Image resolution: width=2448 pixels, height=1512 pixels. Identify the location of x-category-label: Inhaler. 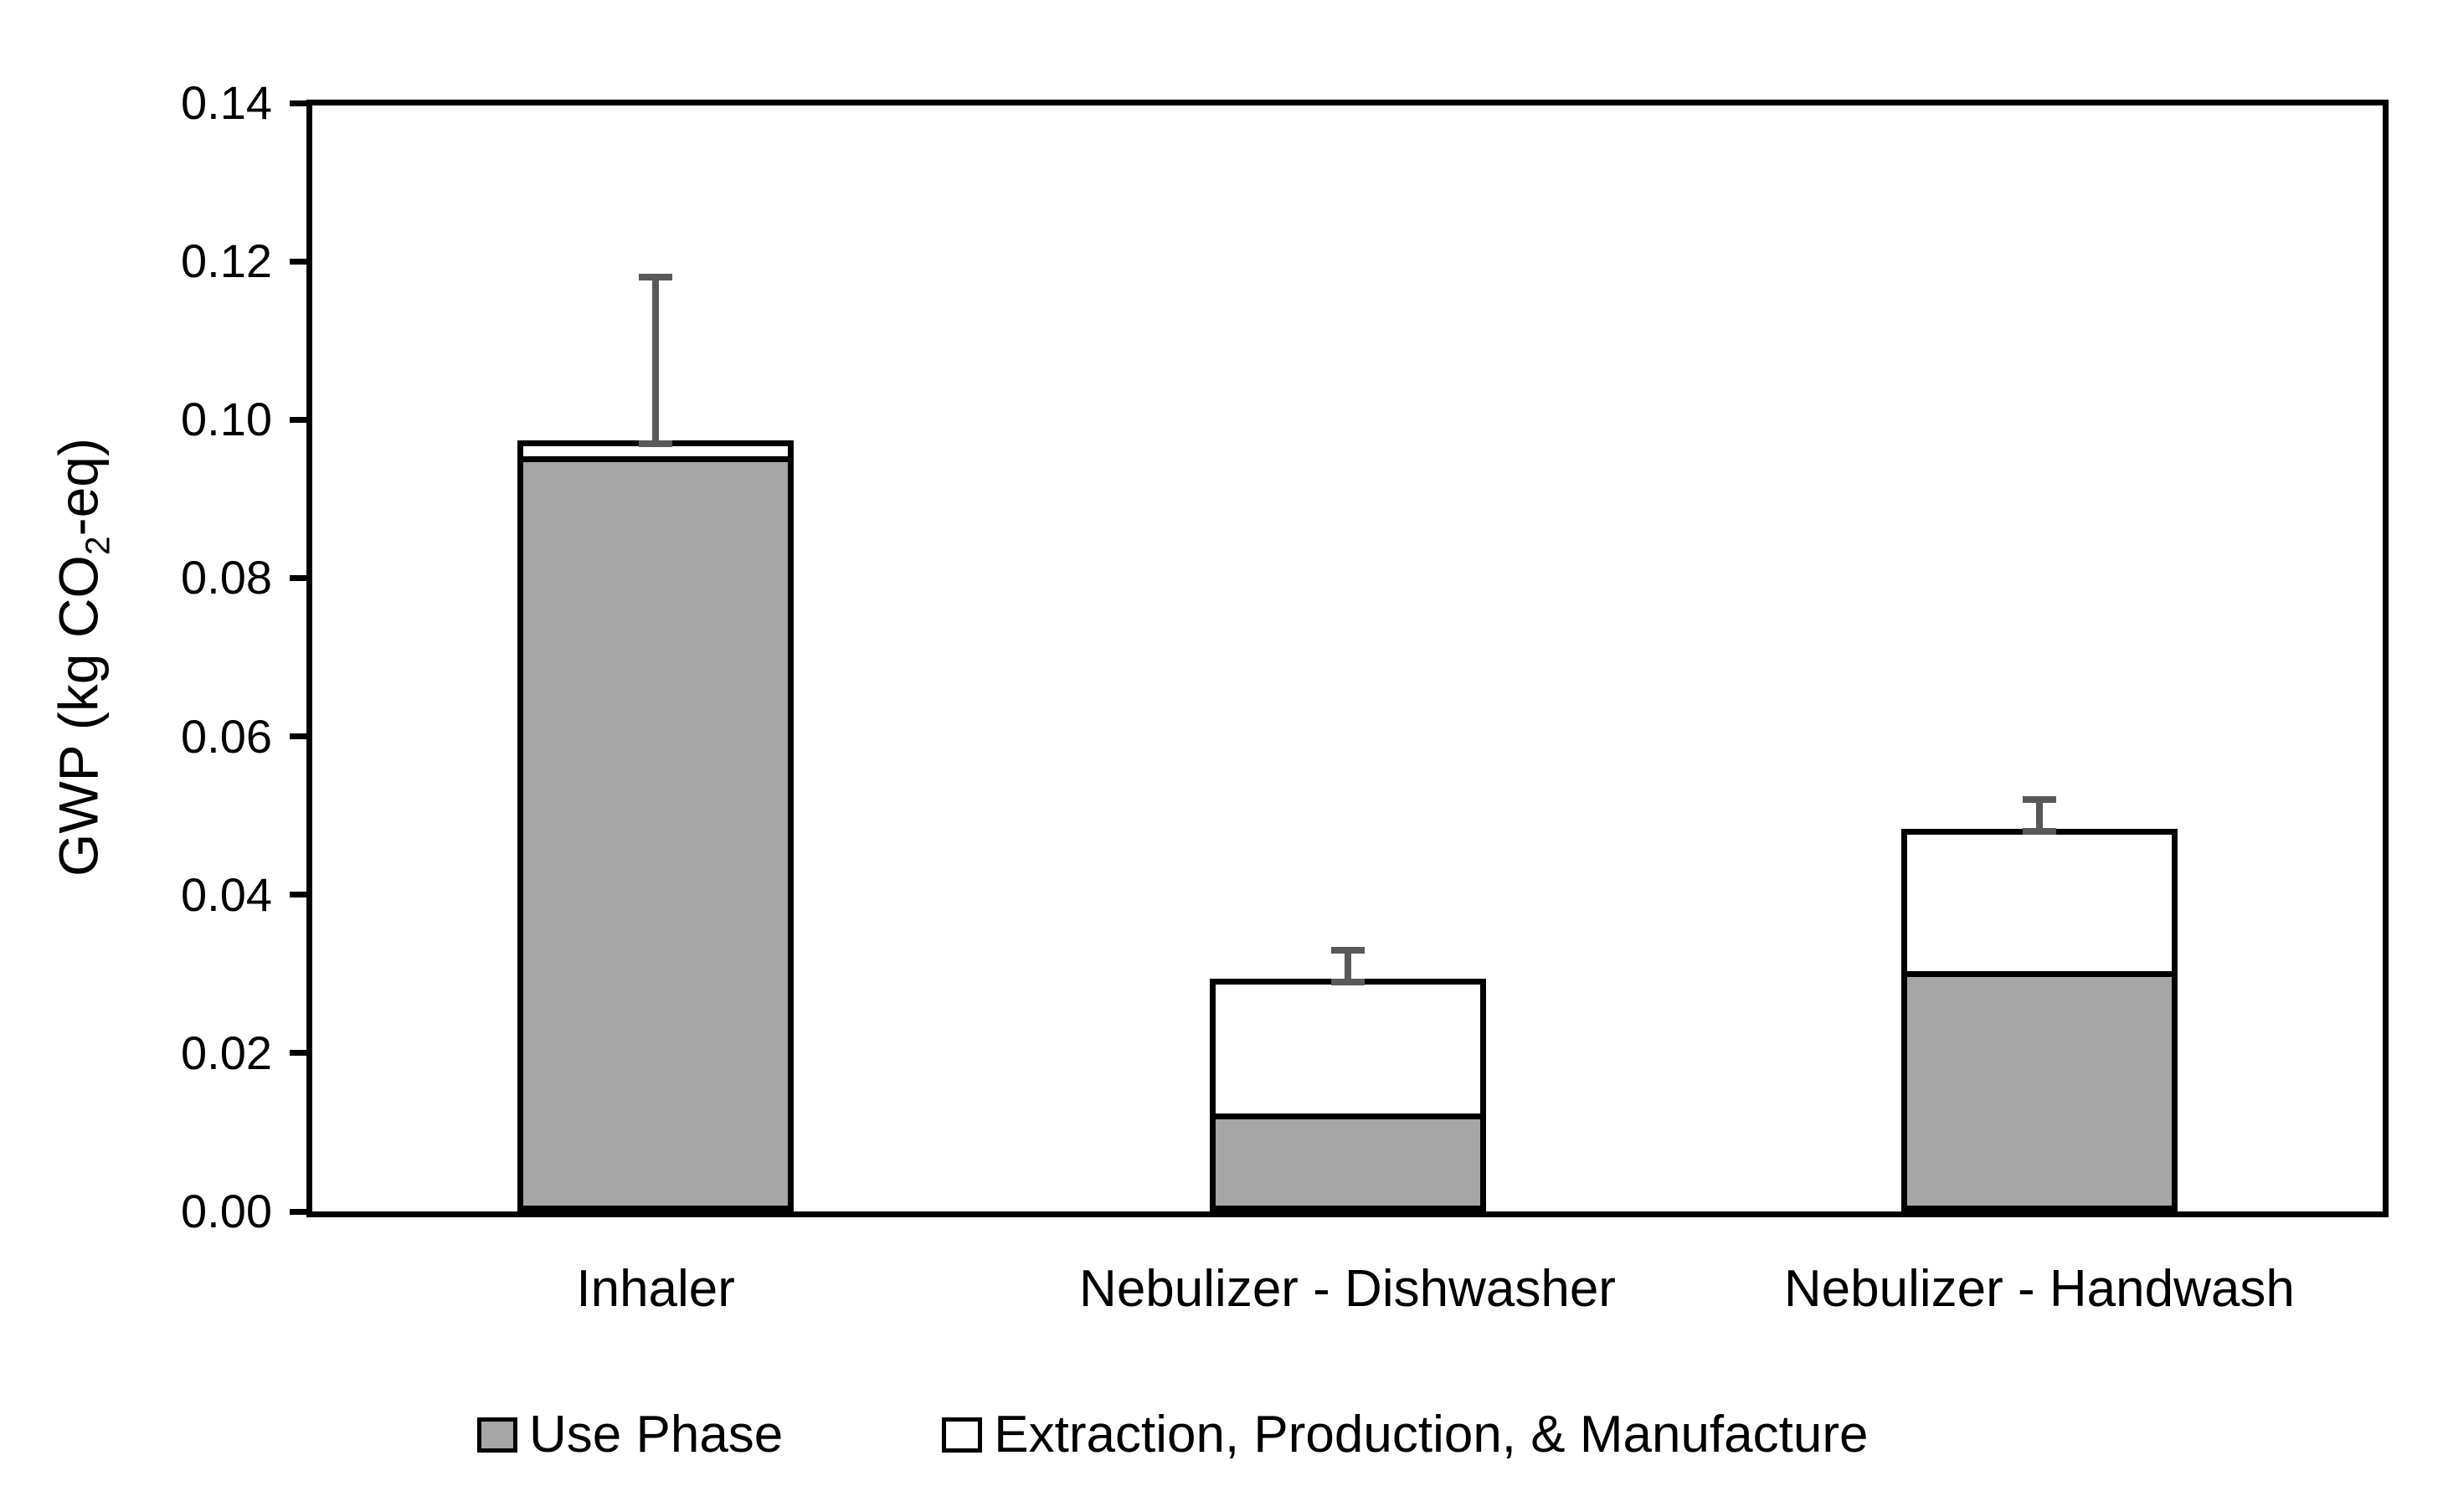
(656, 1289).